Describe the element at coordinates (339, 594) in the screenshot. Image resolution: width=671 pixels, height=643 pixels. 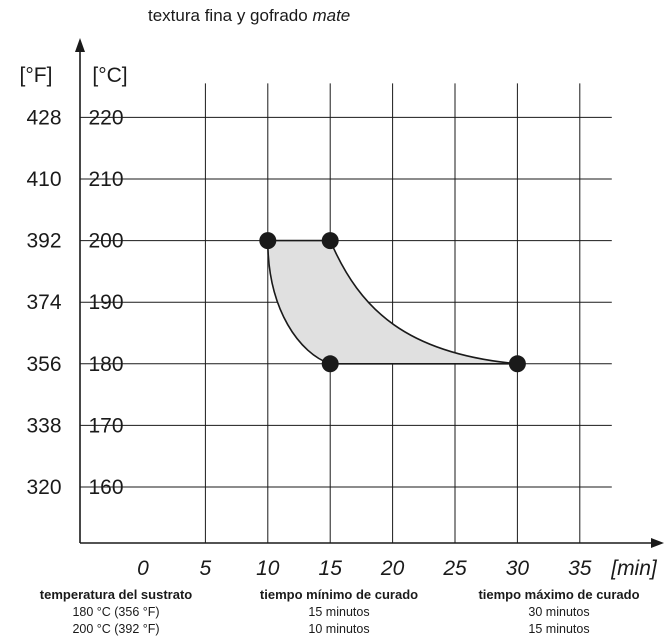
I see `table-header: tiempo mínimo de curado` at that location.